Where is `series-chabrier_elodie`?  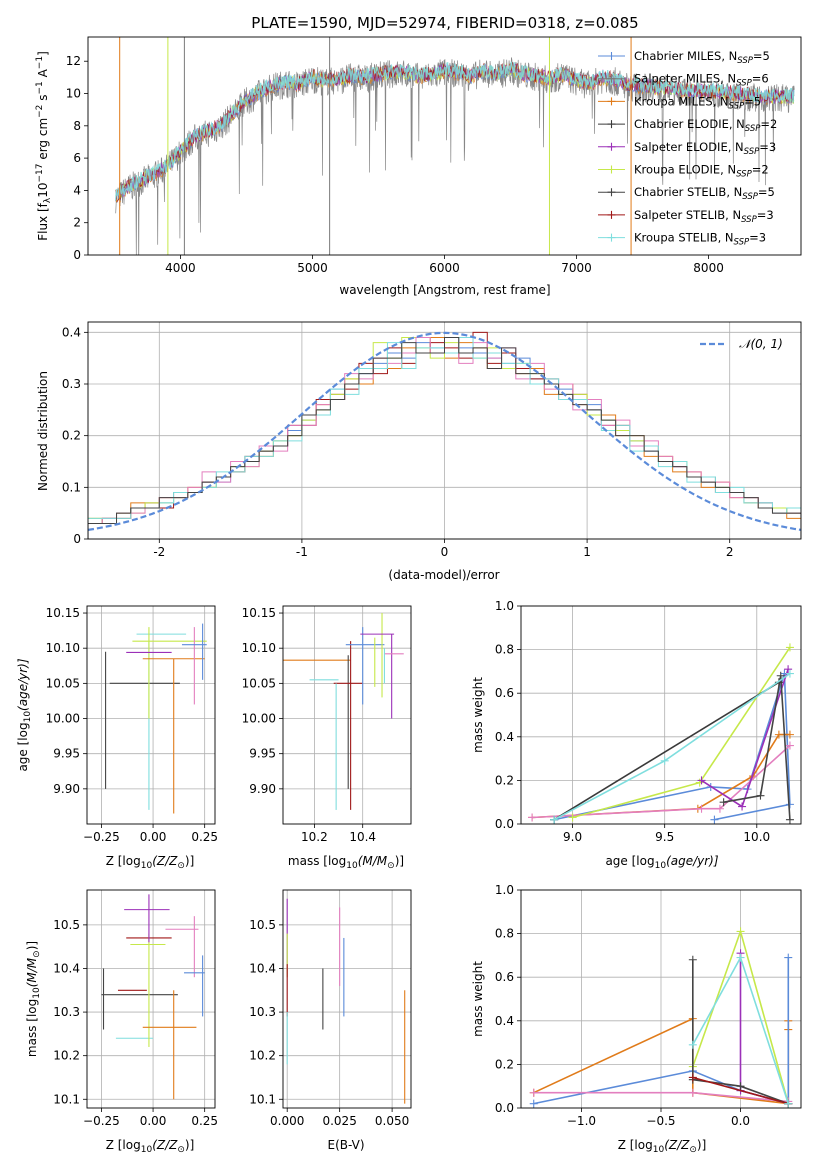
series-chabrier_elodie is located at coordinates (666, 751).